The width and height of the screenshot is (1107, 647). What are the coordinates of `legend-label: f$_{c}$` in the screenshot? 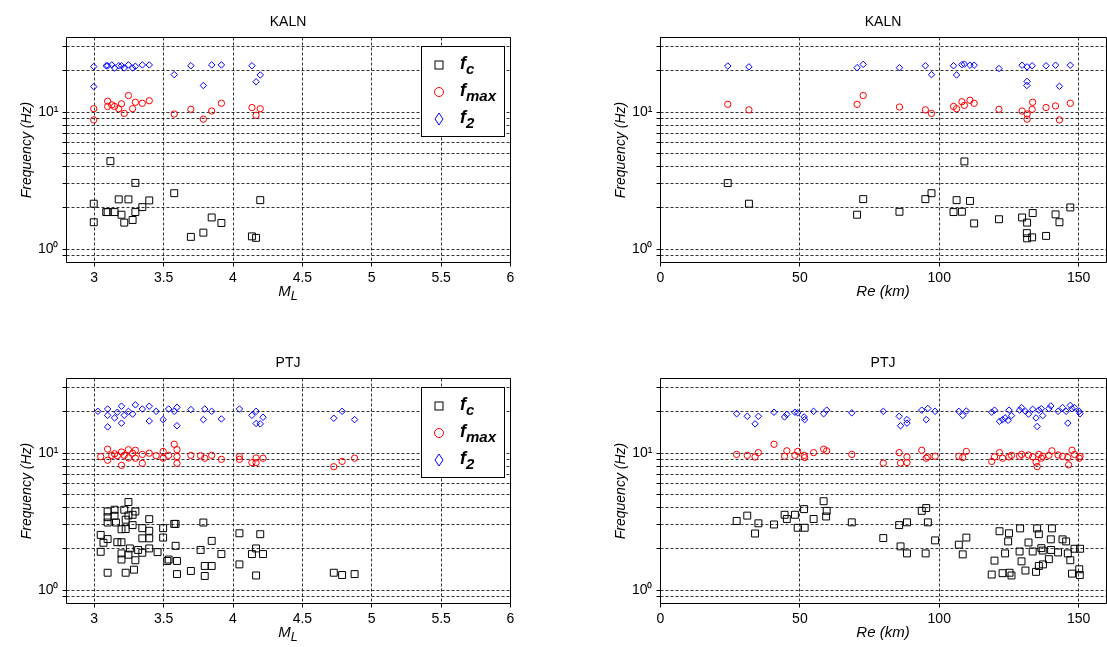 It's located at (467, 405).